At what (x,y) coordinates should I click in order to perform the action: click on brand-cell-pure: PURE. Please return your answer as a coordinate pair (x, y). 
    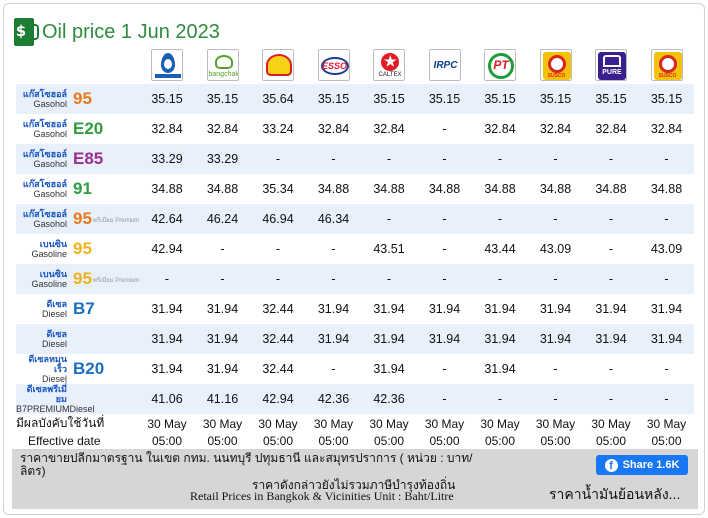
    Looking at the image, I should click on (611, 65).